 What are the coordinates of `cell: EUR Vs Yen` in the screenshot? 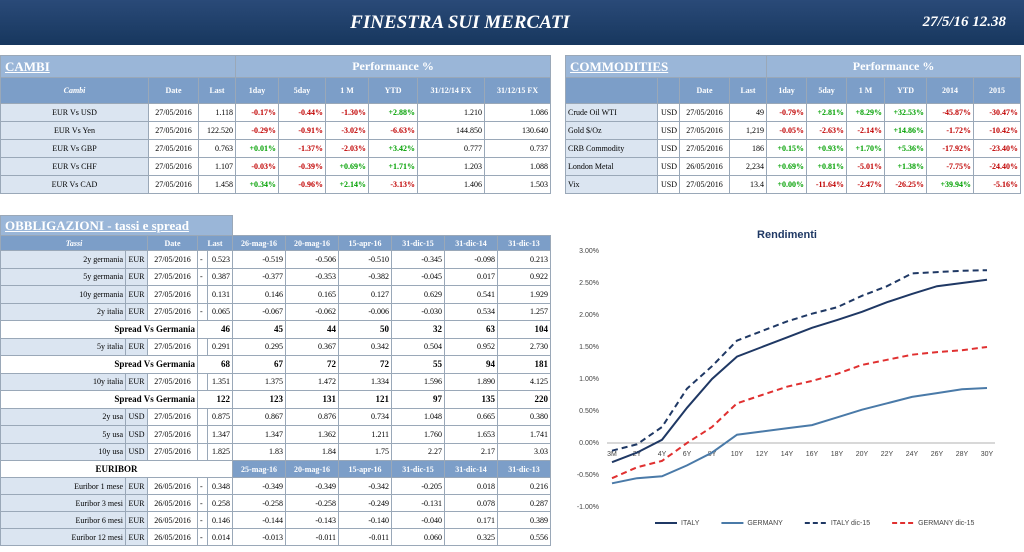 It's located at (74, 130).